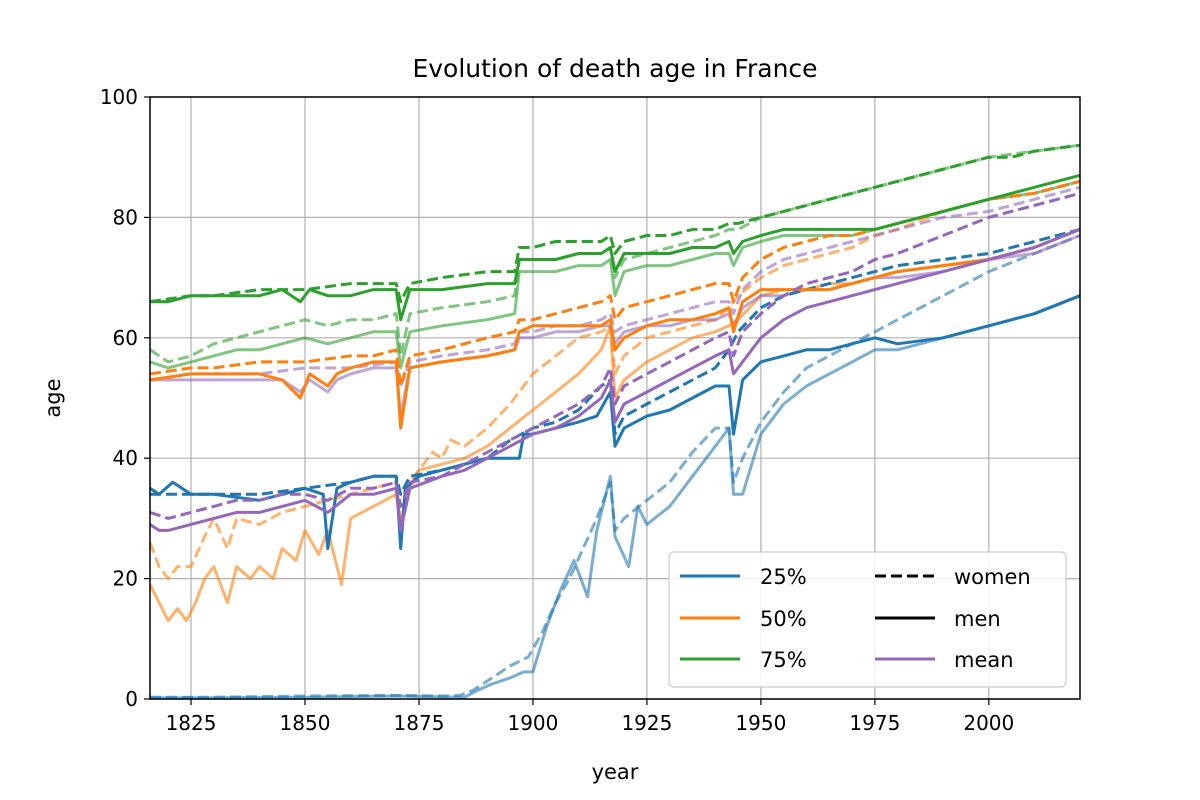  Describe the element at coordinates (125, 398) in the screenshot. I see `y-axis: 0 20 40 60 80 100` at that location.